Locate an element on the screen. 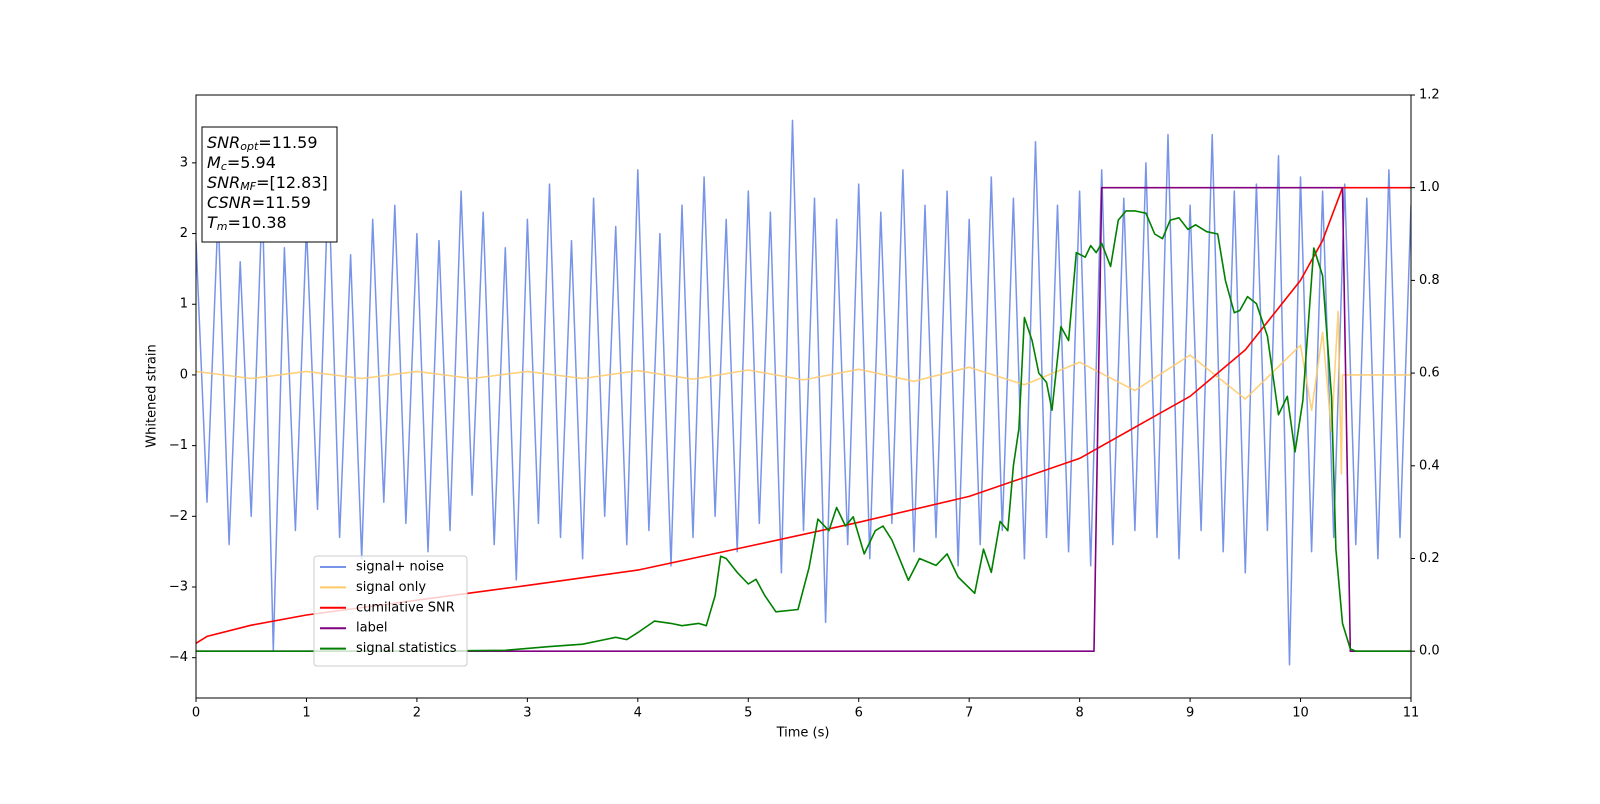  y2-tick-label: 0.2 is located at coordinates (1429, 558).